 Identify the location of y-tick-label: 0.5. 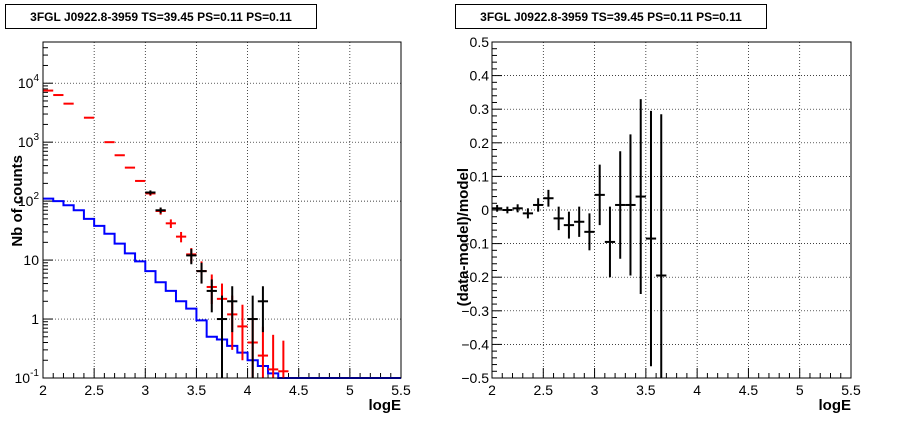
(480, 42).